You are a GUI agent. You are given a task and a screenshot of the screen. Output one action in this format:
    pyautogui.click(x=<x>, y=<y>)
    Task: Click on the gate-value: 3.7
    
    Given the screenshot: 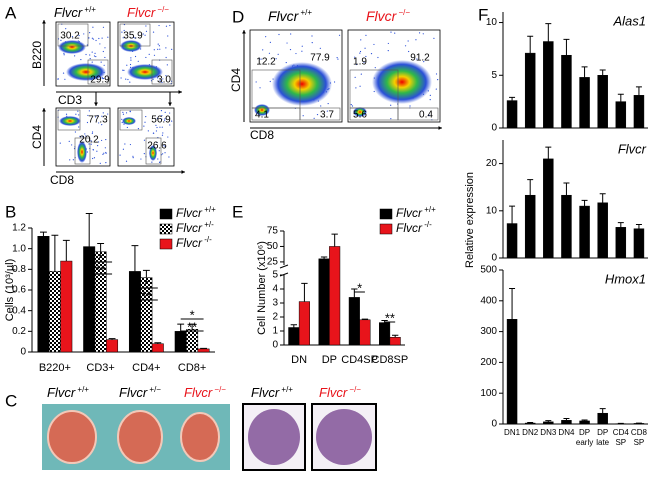 What is the action you would take?
    pyautogui.click(x=327, y=115)
    